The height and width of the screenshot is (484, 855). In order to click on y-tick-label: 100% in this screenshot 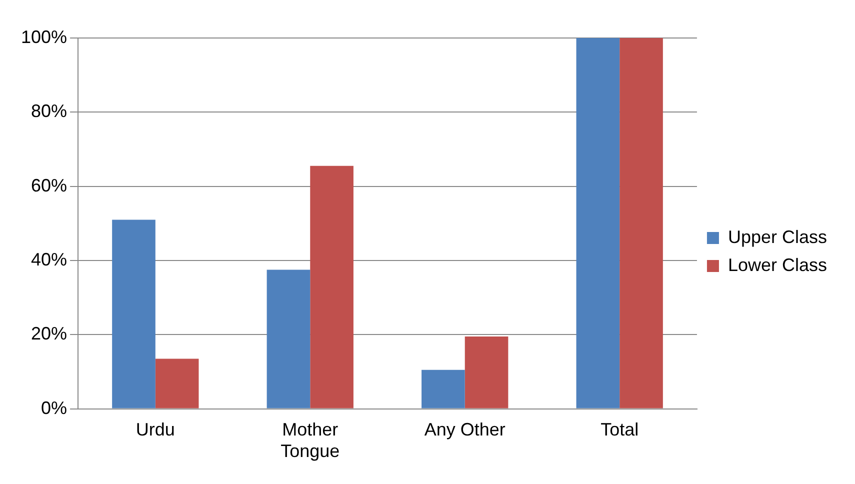, I will do `click(44, 36)`.